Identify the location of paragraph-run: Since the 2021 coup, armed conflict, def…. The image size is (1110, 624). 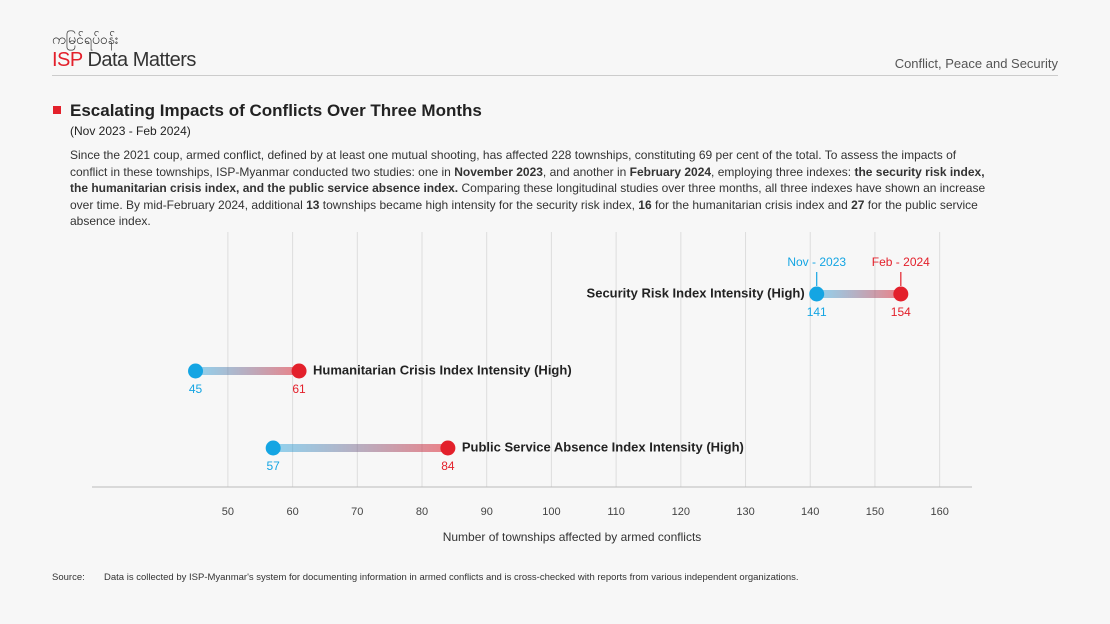
(513, 163).